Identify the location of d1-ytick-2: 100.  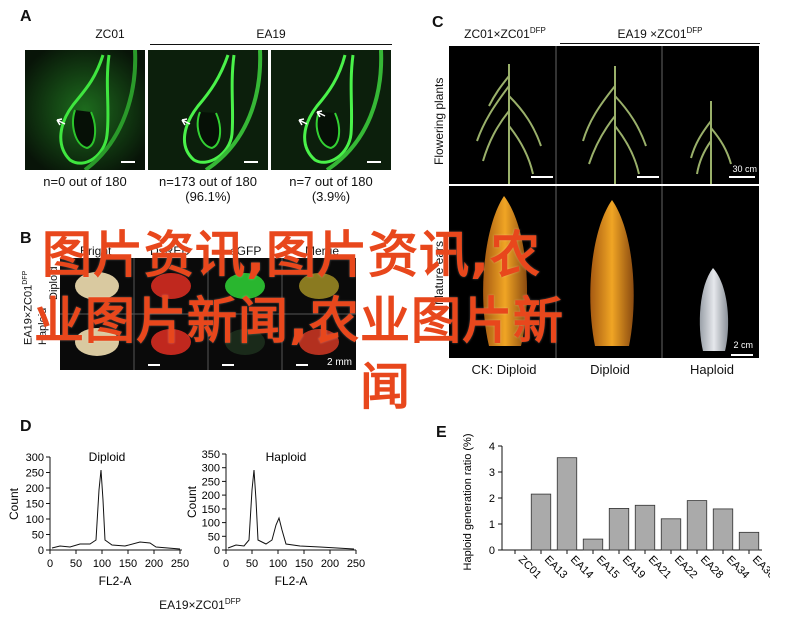
(35, 520).